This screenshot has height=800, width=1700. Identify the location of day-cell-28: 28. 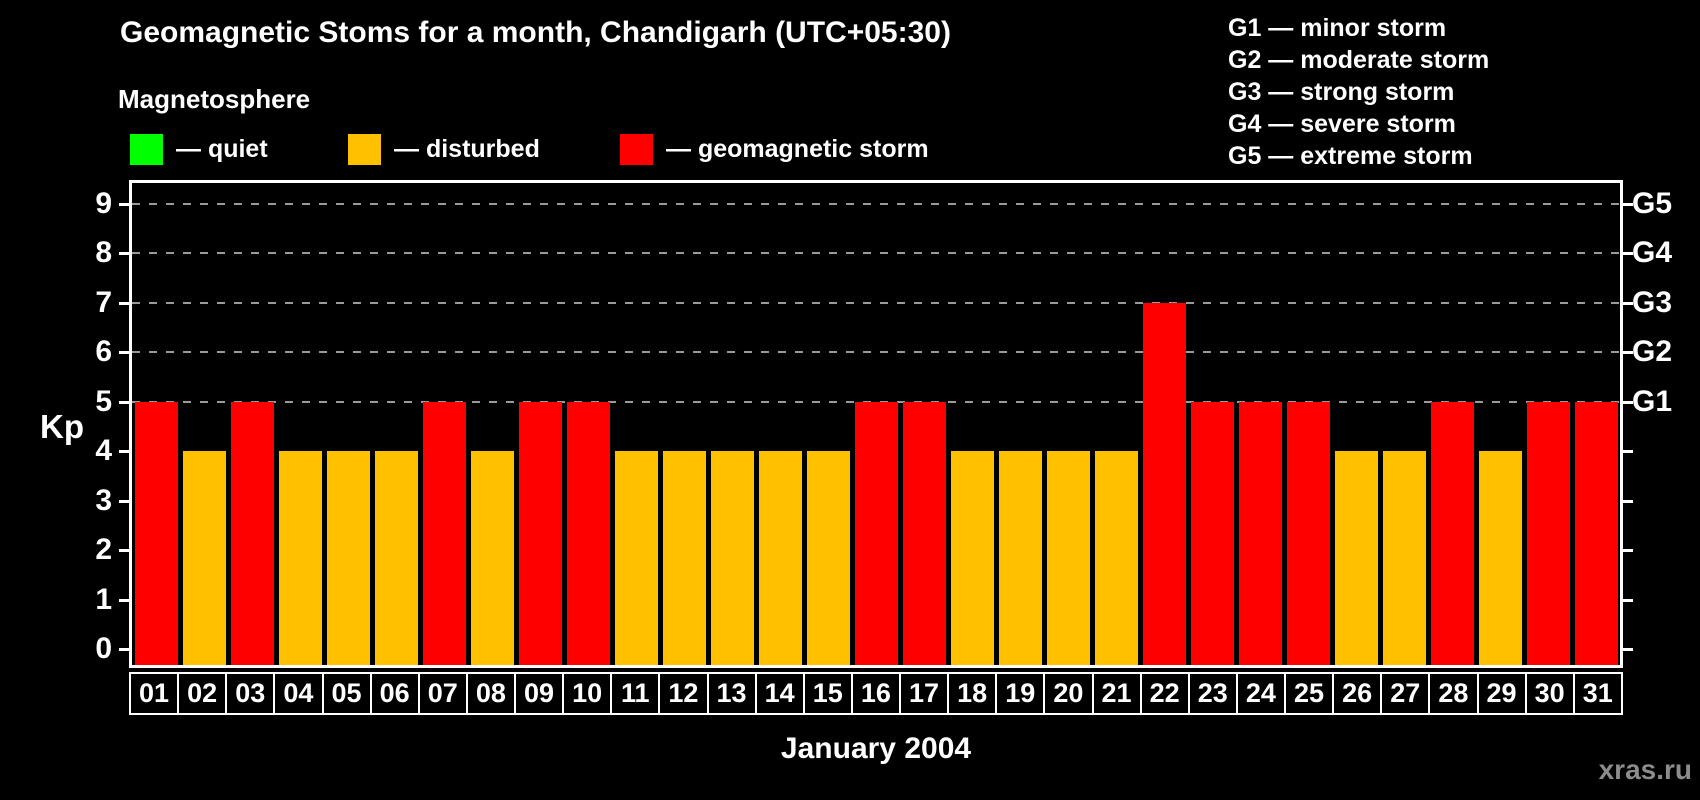
(1453, 693).